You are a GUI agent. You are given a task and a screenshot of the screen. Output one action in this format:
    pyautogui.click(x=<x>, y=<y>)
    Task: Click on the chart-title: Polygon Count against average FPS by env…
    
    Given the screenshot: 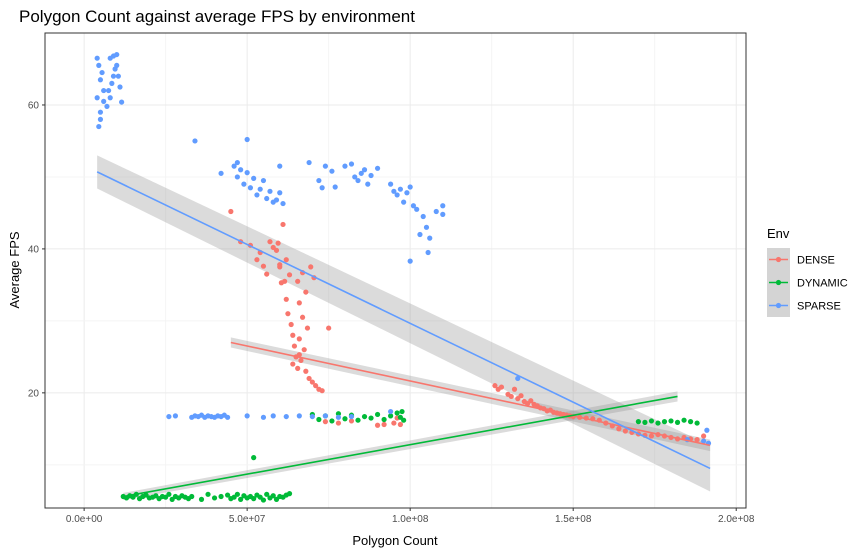 What is the action you would take?
    pyautogui.click(x=217, y=16)
    